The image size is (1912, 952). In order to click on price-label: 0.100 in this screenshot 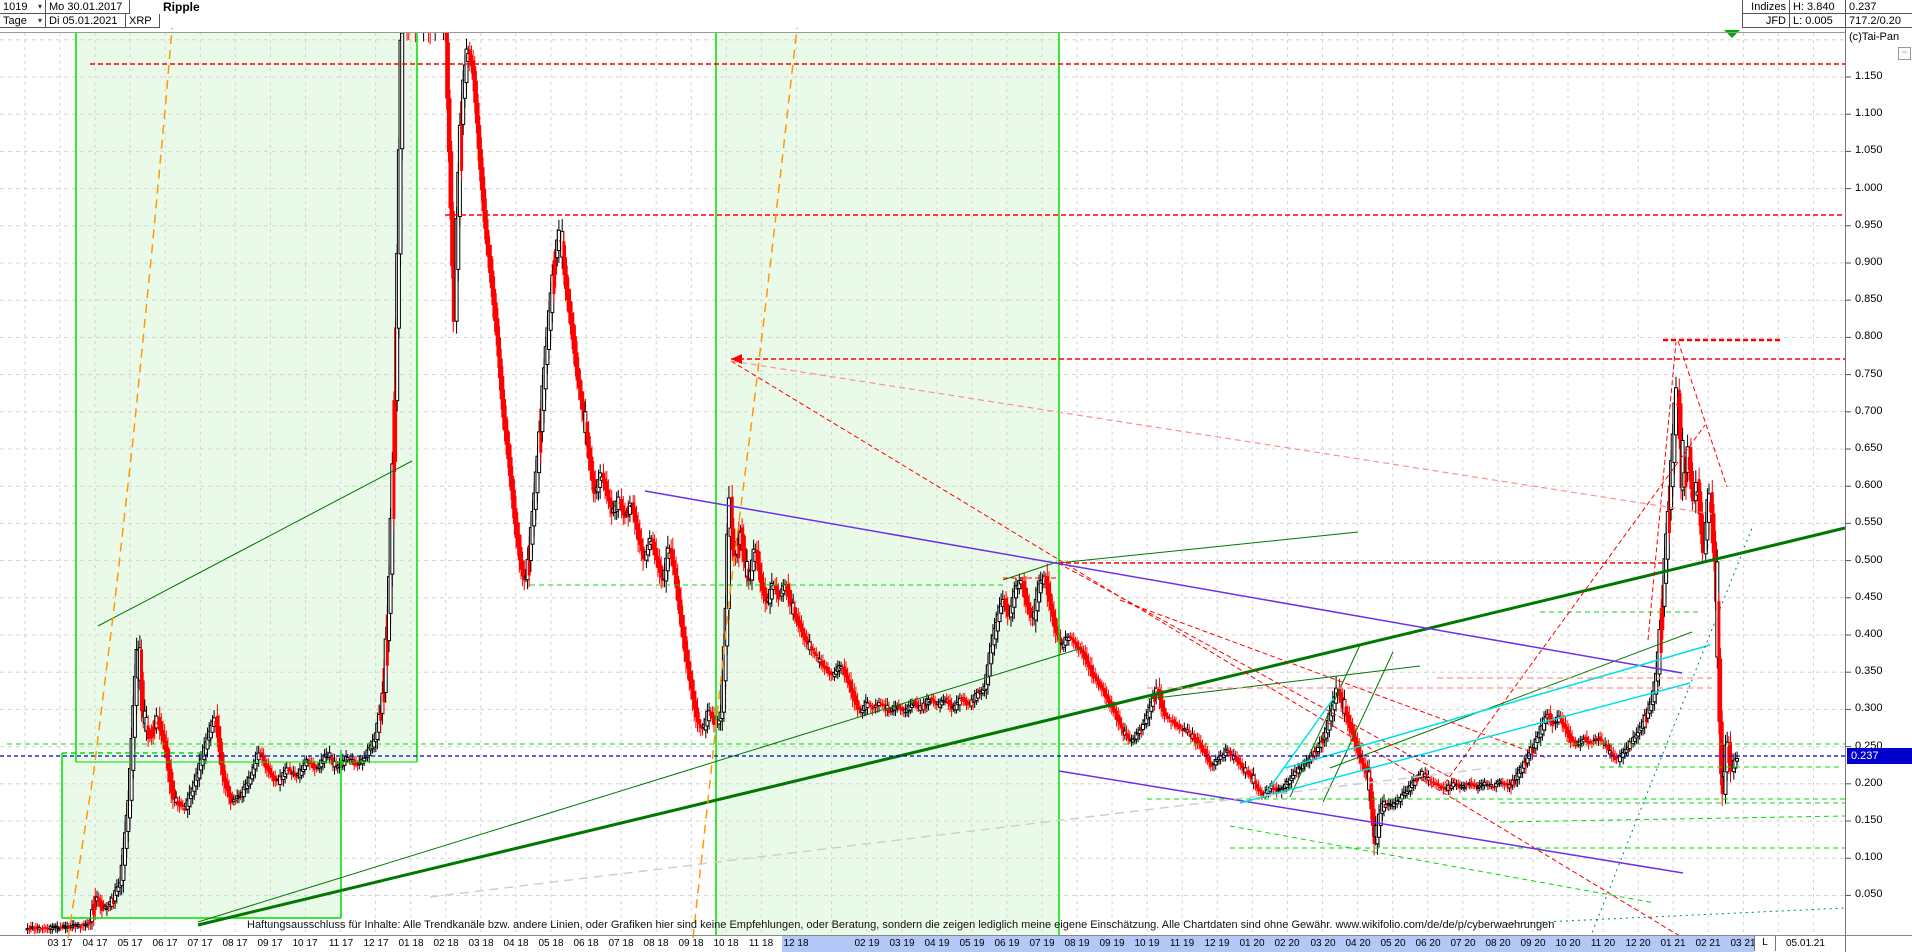, I will do `click(1869, 857)`.